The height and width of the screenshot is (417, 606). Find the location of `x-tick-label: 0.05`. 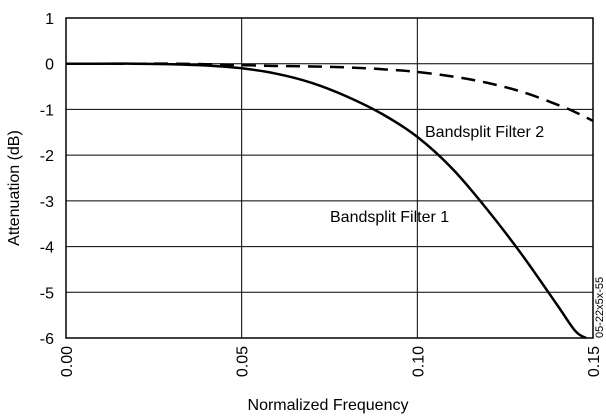

x-tick-label: 0.05 is located at coordinates (243, 361).